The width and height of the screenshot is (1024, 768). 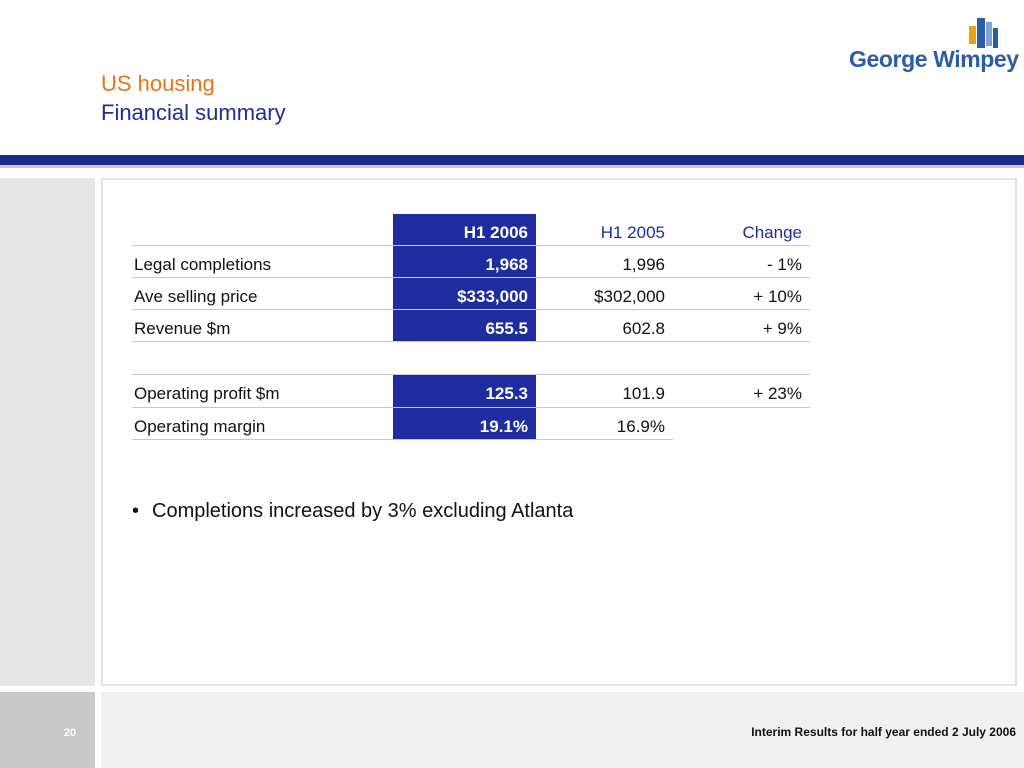 What do you see at coordinates (784, 264) in the screenshot?
I see `cell-change: - 1%` at bounding box center [784, 264].